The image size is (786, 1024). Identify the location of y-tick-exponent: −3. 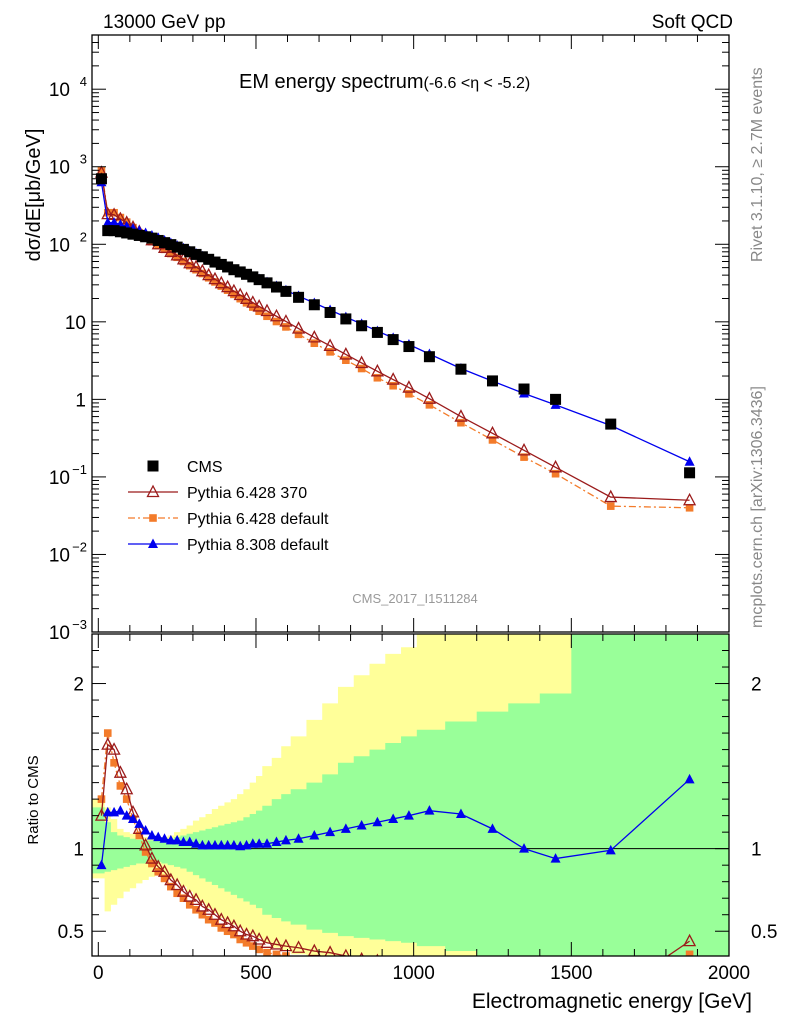
(79, 624).